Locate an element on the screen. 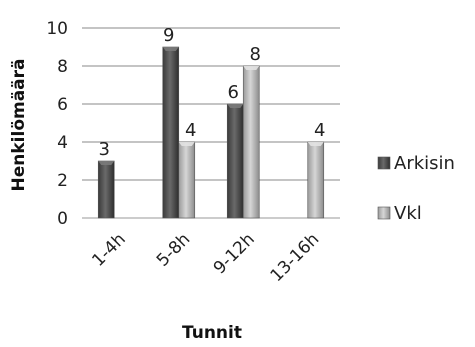 This screenshot has height=347, width=475. bar-arkisin-5-8h is located at coordinates (171, 132).